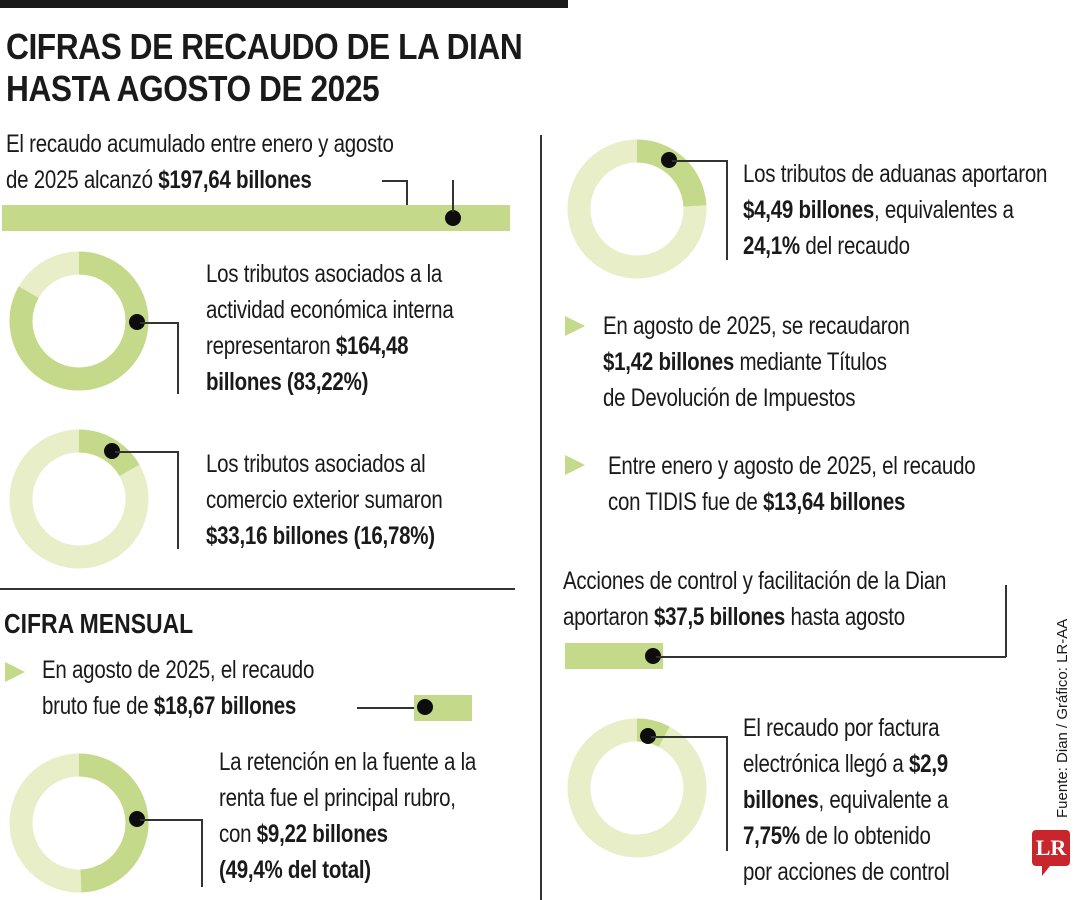 The width and height of the screenshot is (1080, 900). I want to click on control-value: $37,5 billones, so click(719, 617).